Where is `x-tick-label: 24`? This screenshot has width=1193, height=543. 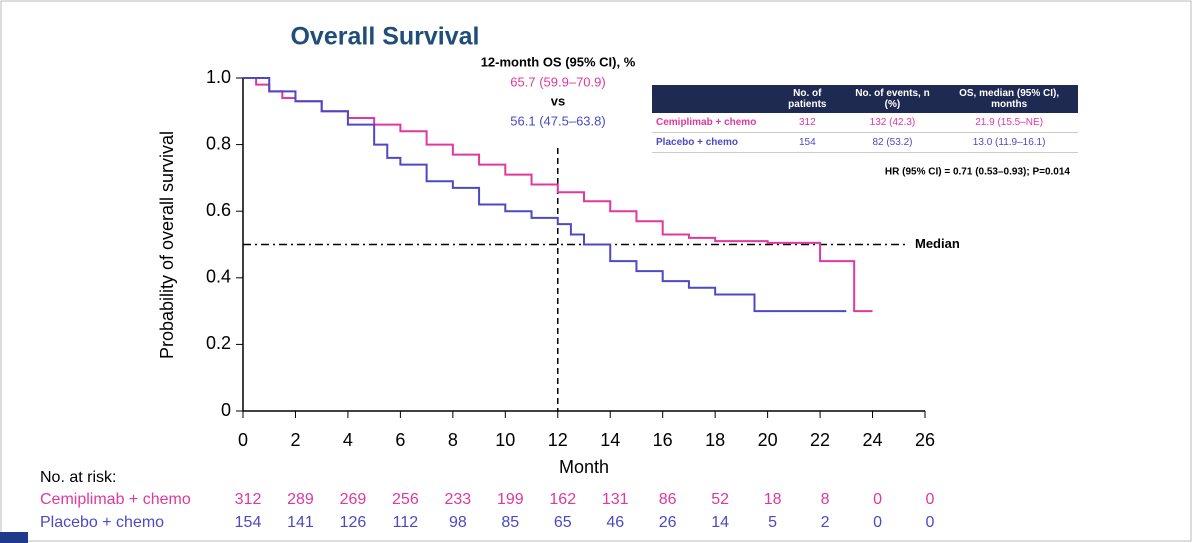 x-tick-label: 24 is located at coordinates (873, 440).